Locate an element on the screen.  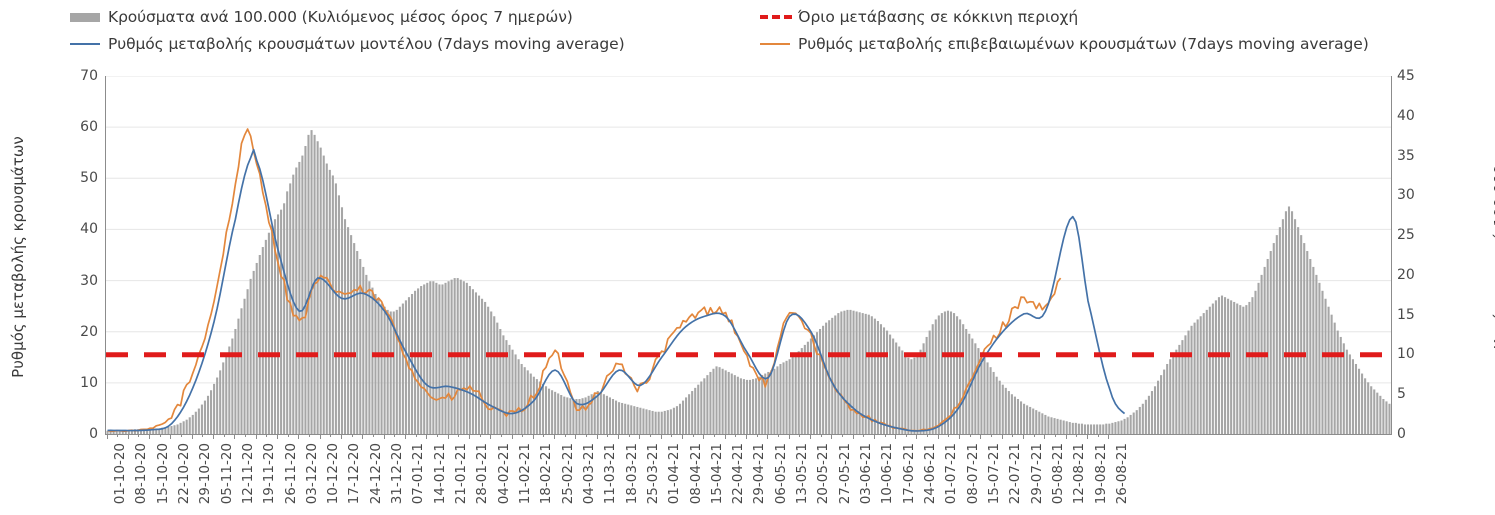
y-tick-label: 50 is located at coordinates (89, 178).